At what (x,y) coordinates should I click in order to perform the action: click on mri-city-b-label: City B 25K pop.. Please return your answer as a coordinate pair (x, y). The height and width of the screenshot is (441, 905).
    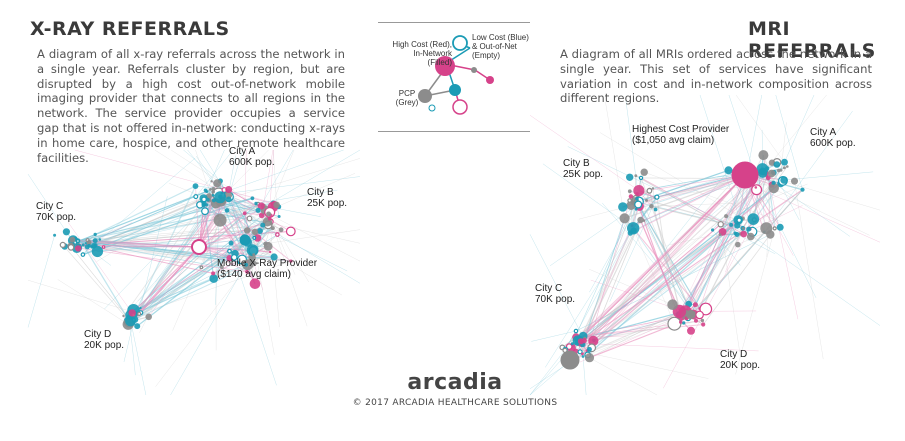
    Looking at the image, I should click on (583, 169).